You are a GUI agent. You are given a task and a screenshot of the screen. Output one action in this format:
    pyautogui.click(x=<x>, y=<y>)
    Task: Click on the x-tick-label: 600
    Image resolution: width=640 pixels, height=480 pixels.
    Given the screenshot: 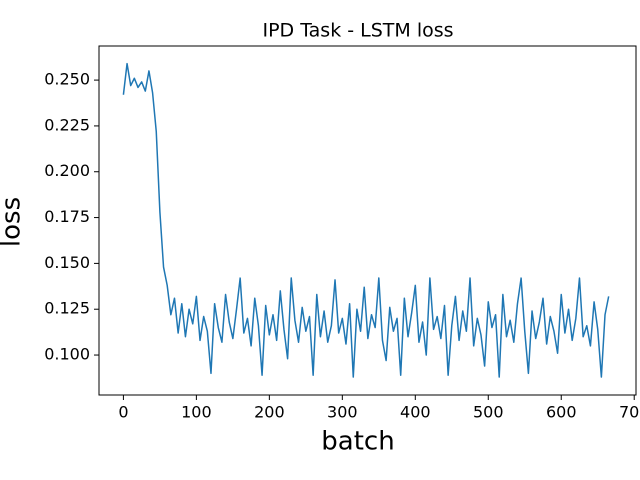 What is the action you would take?
    pyautogui.click(x=561, y=412)
    